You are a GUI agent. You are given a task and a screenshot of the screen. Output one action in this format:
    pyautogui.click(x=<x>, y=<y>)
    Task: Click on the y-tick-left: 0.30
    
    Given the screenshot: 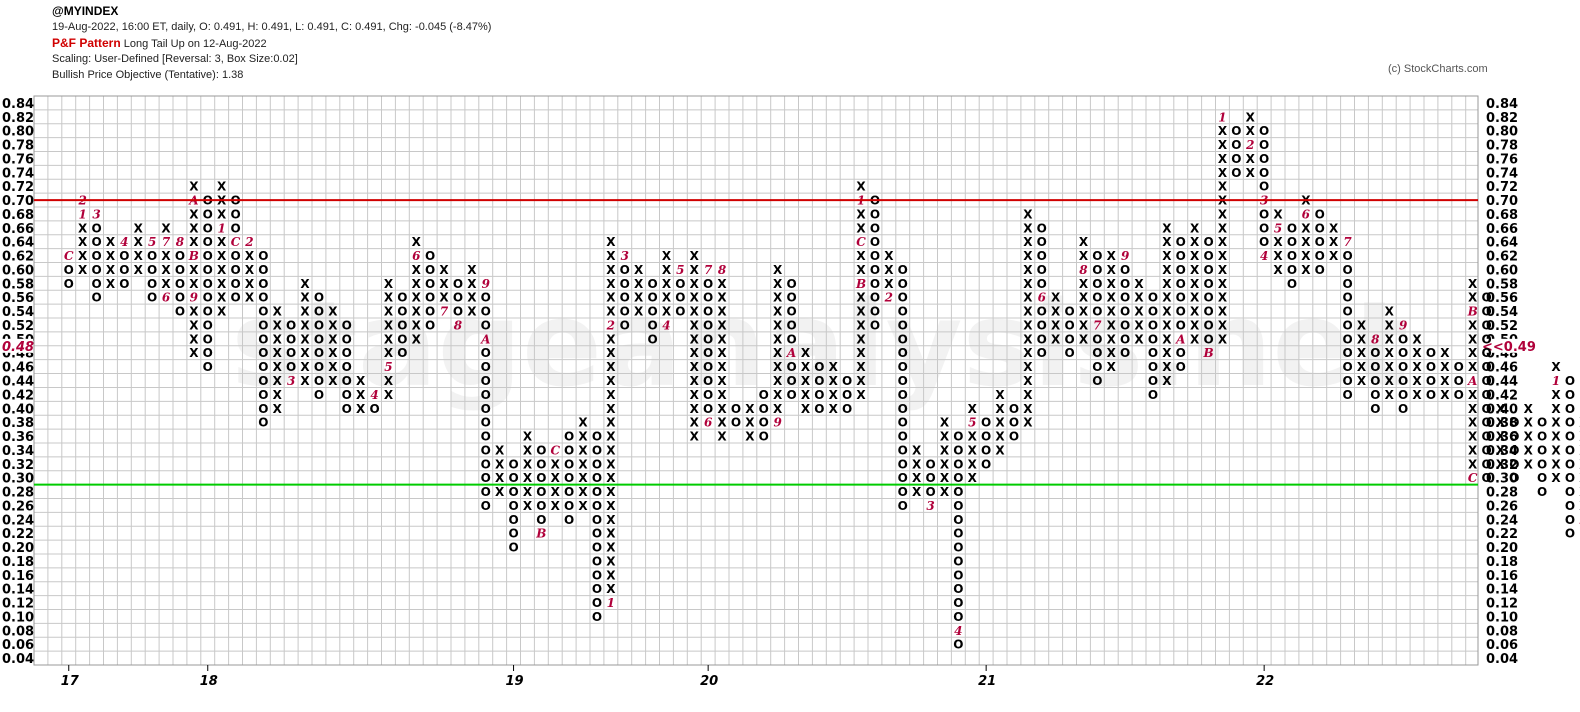 What is the action you would take?
    pyautogui.click(x=18, y=479)
    